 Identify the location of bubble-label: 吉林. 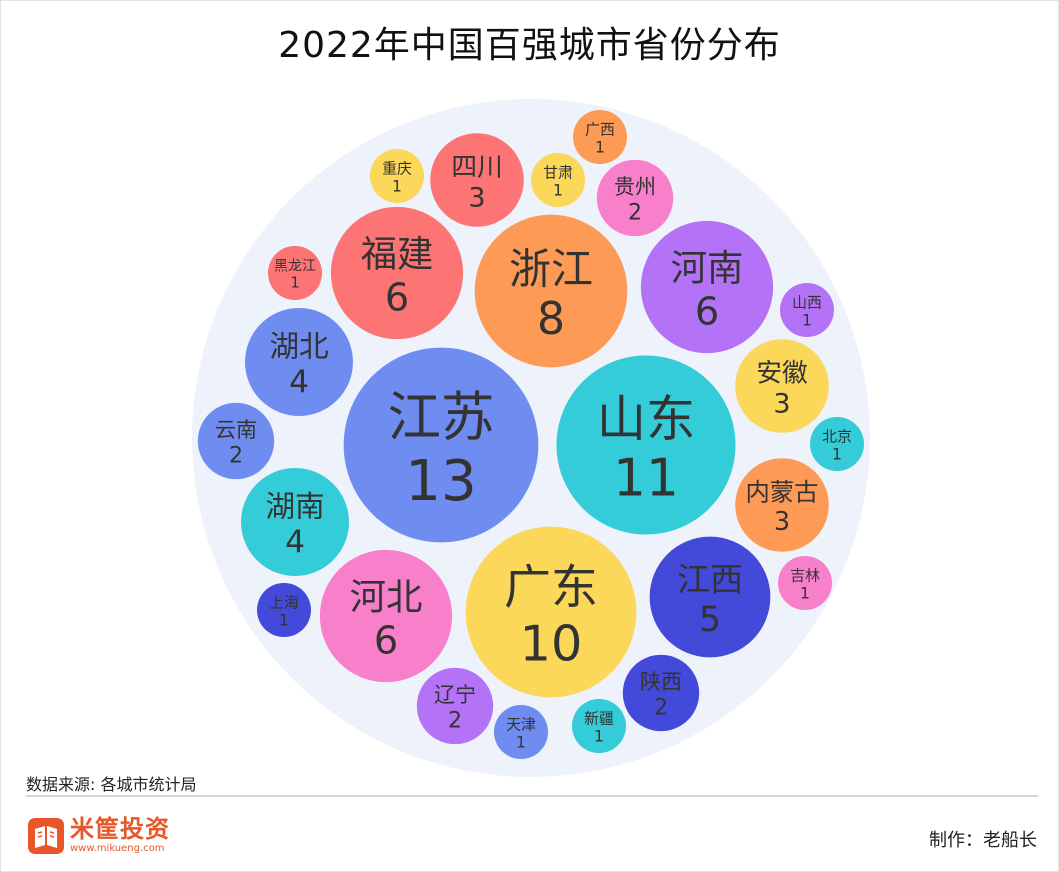
(805, 575).